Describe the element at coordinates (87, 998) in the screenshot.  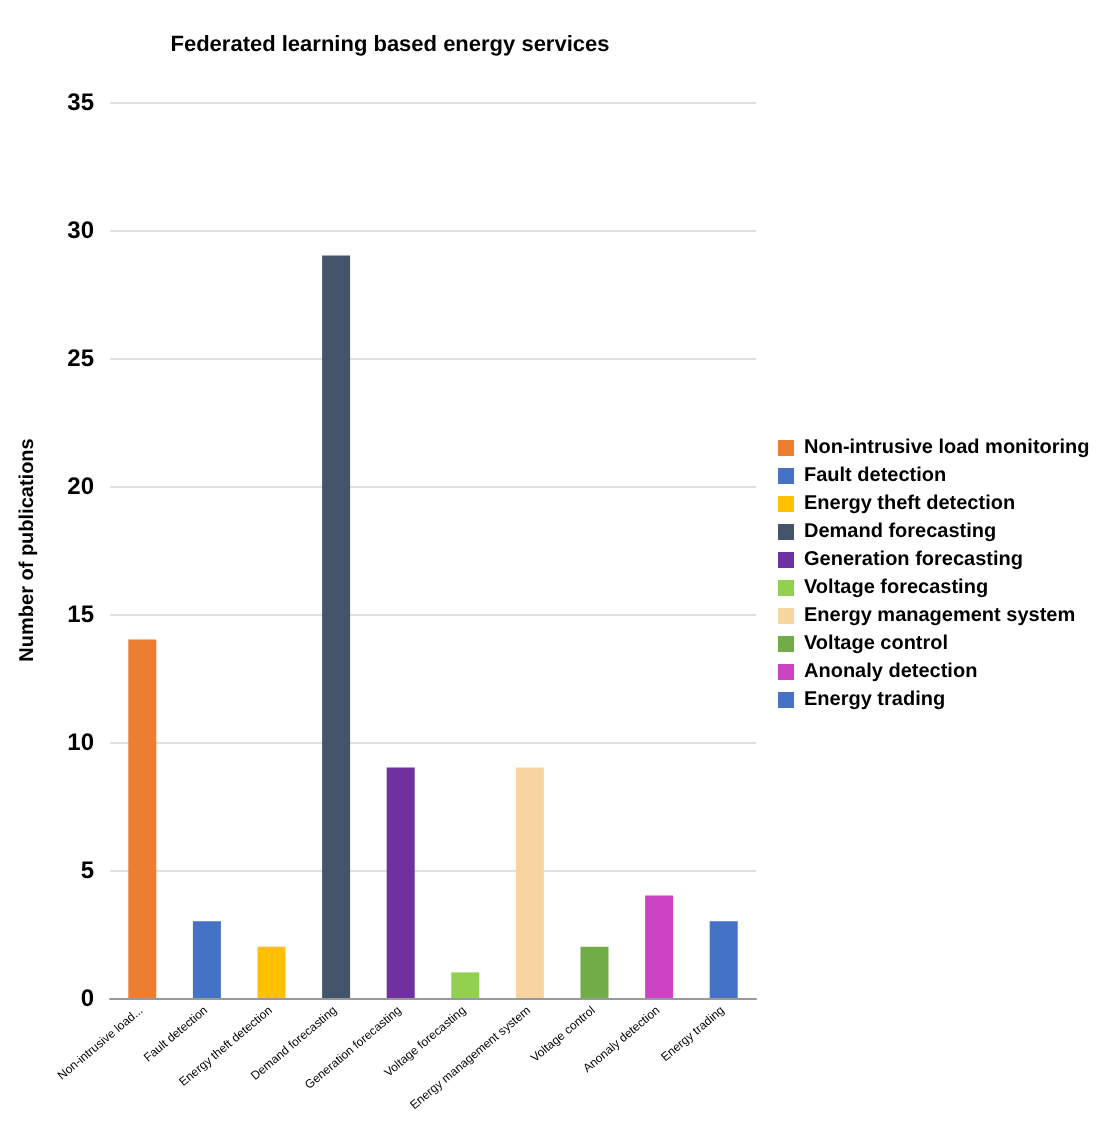
I see `y-tick-label: 0` at that location.